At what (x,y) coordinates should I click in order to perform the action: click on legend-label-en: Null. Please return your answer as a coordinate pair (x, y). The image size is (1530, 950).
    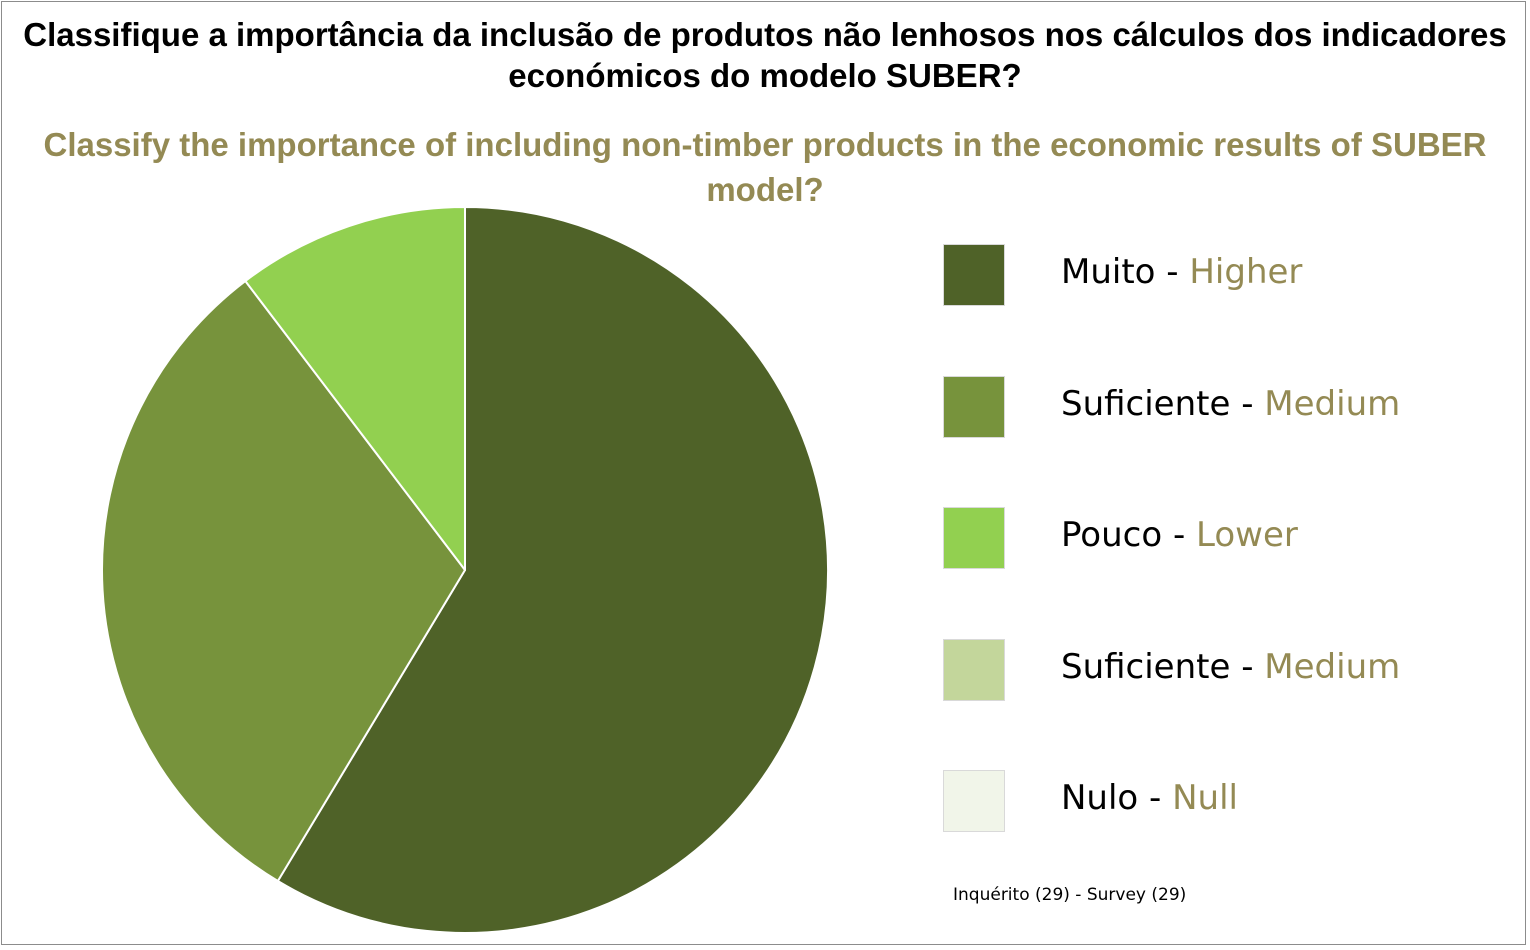
    Looking at the image, I should click on (1205, 798).